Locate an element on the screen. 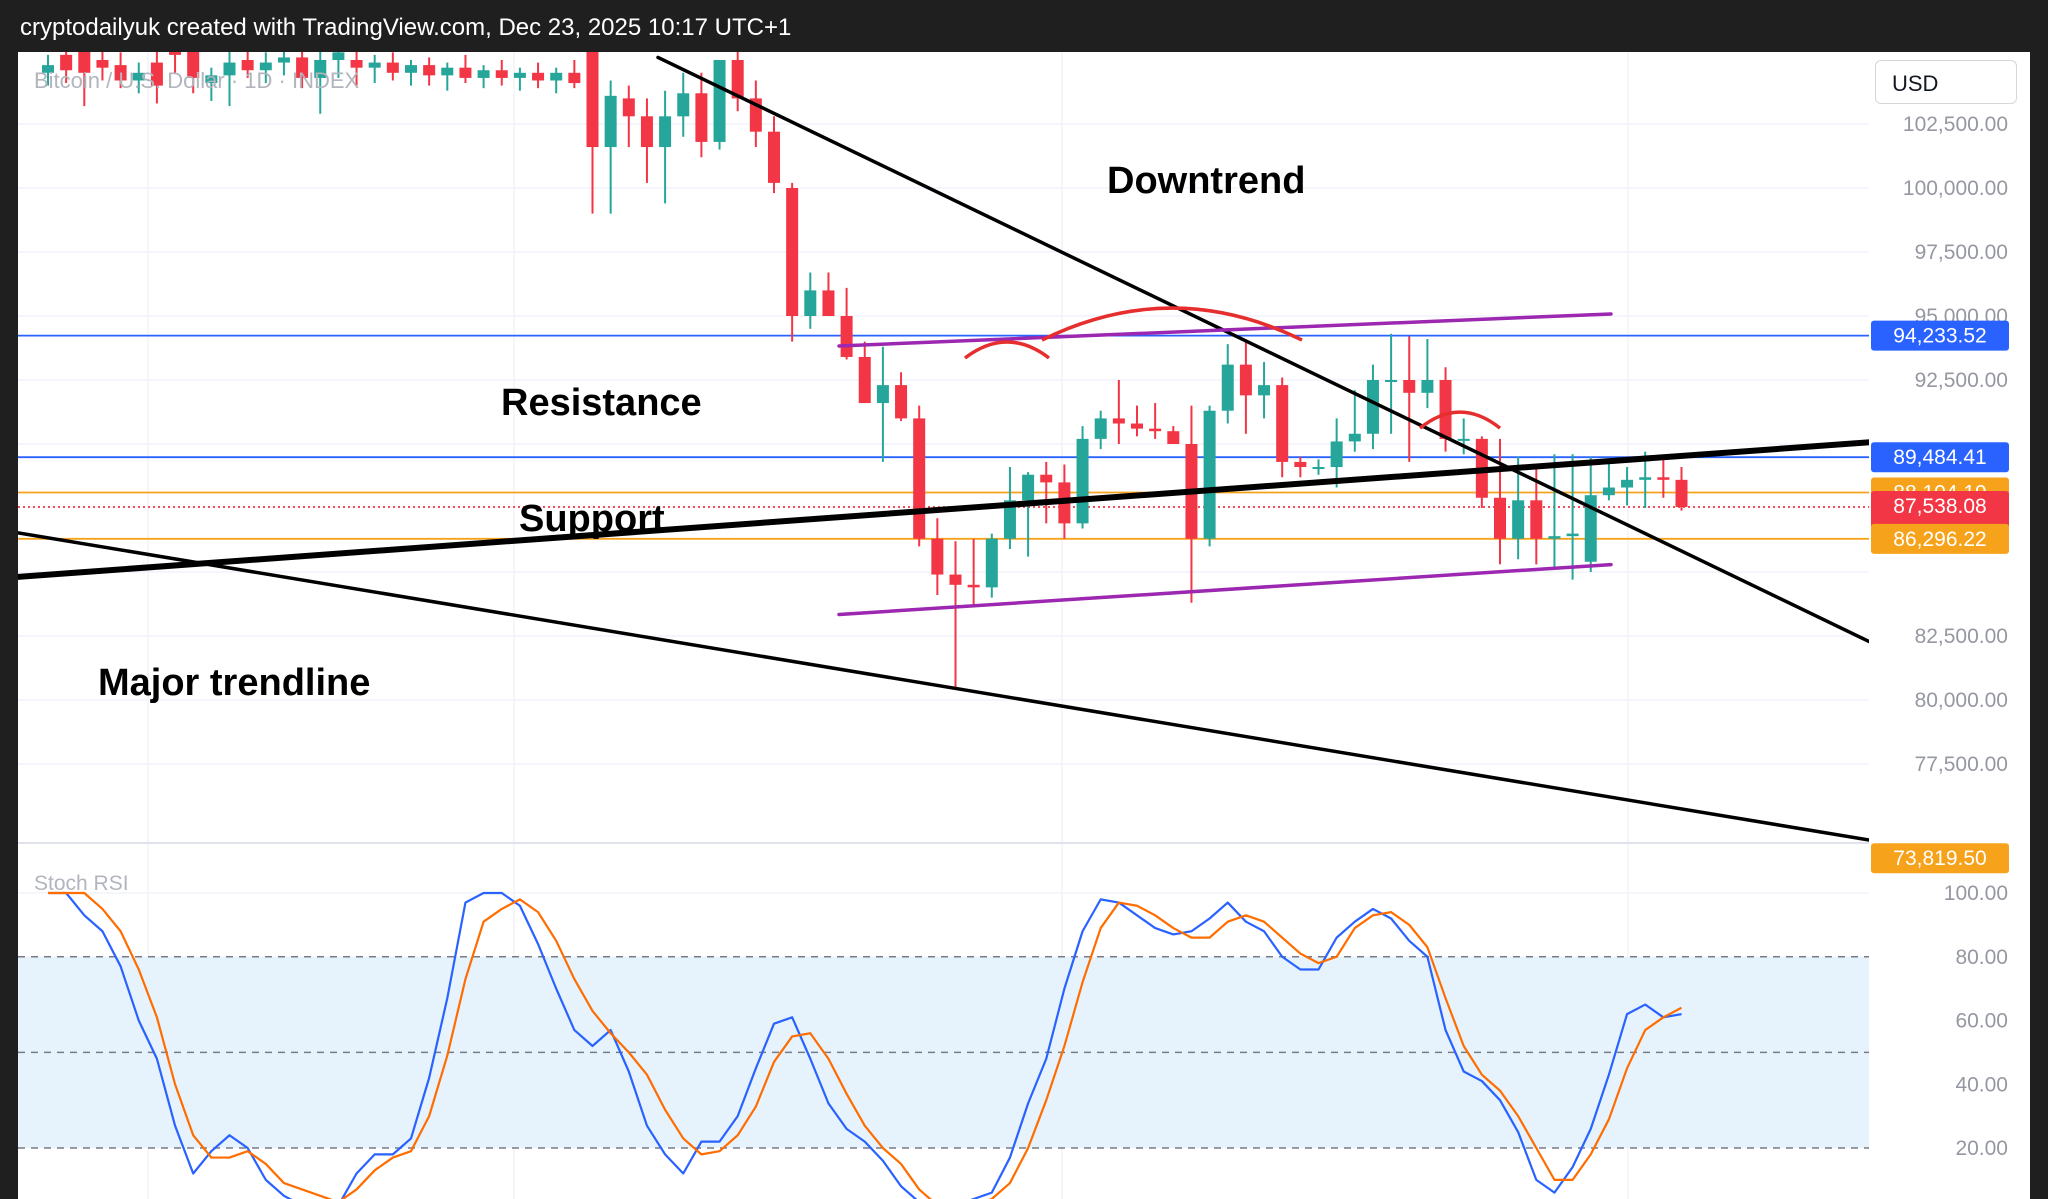 This screenshot has height=1199, width=2048. price-label-text: 73,819.50 is located at coordinates (1939, 858).